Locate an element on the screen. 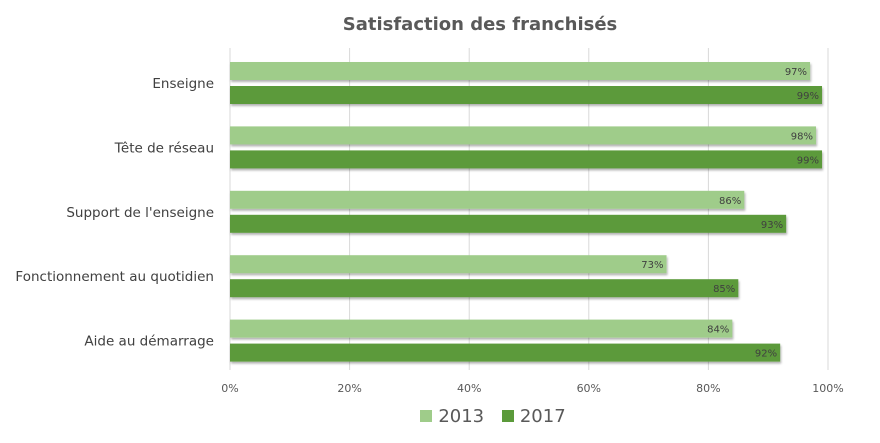 Image resolution: width=880 pixels, height=443 pixels. legend-label: 2017 is located at coordinates (542, 416).